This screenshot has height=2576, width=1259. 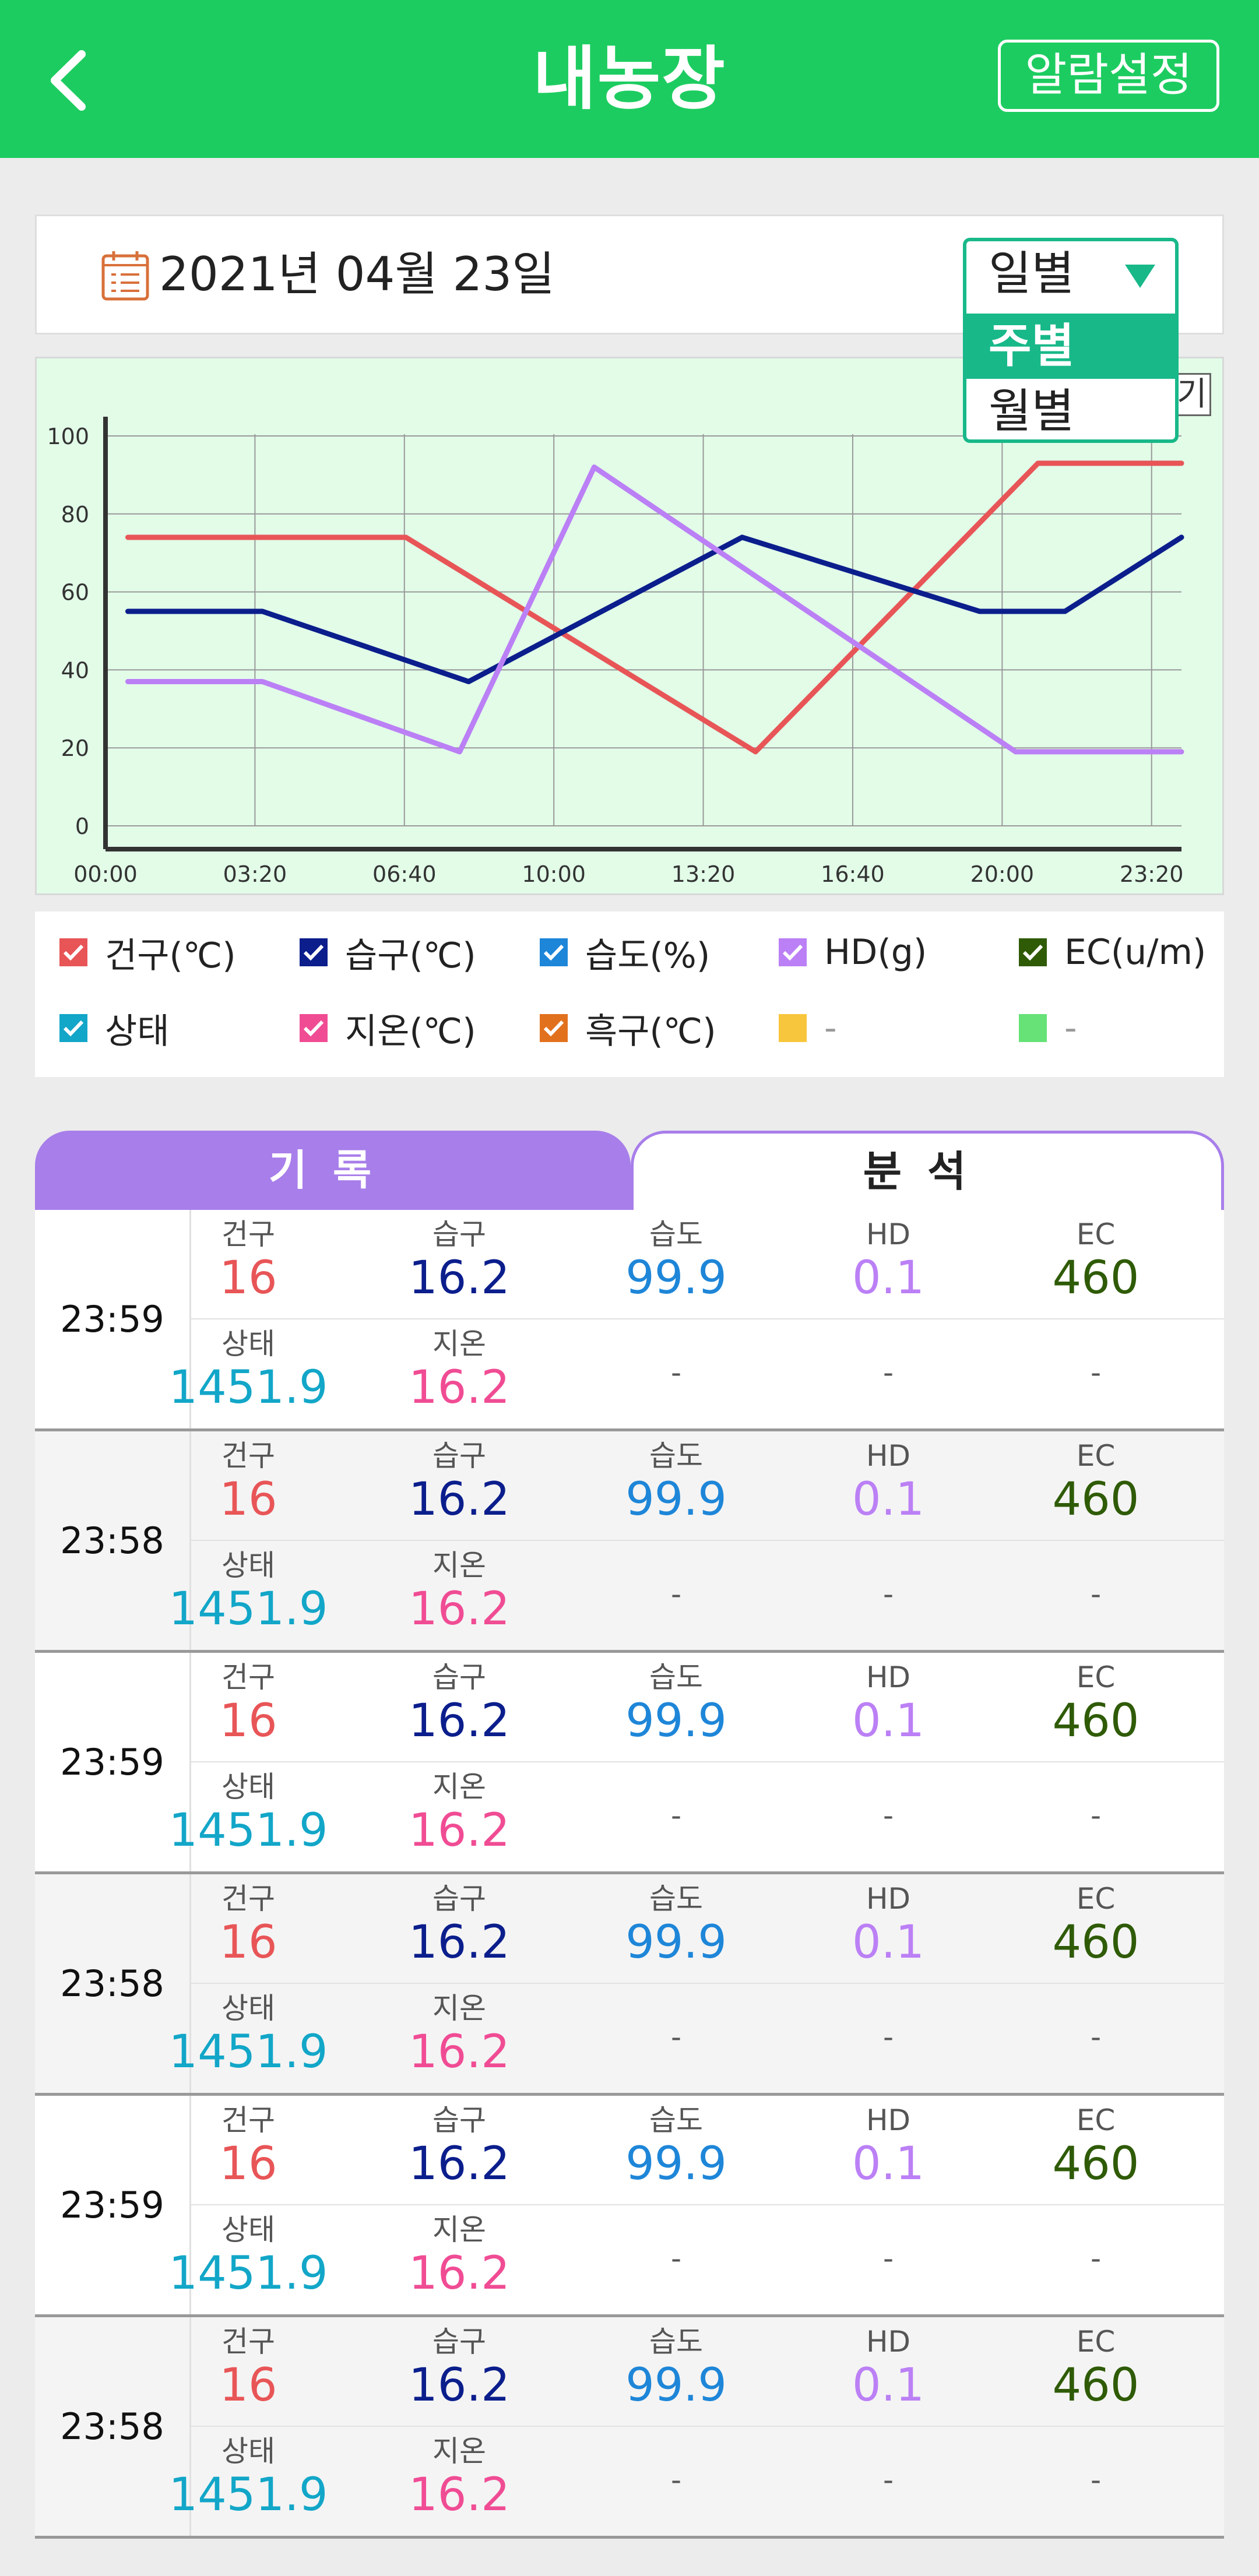 What do you see at coordinates (248, 2164) in the screenshot?
I see `field-value: 16` at bounding box center [248, 2164].